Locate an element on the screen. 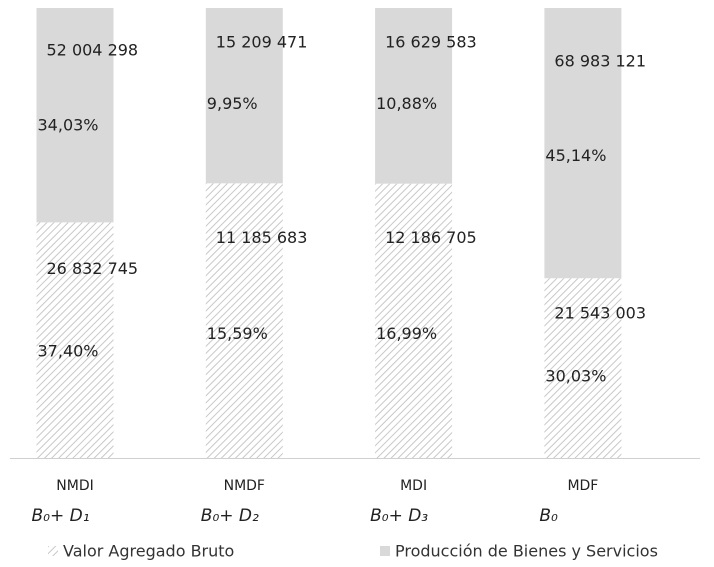 The image size is (714, 567). value-label: 16,99% is located at coordinates (406, 333).